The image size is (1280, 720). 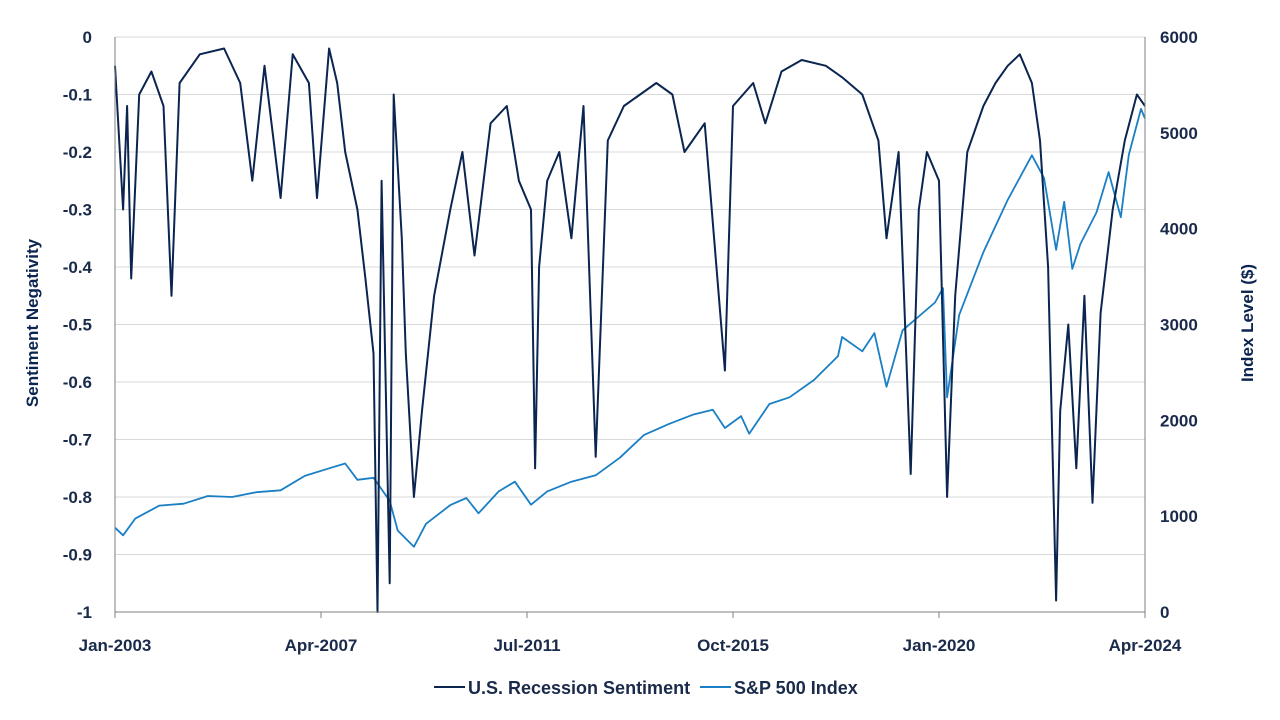 I want to click on x-tick-label: Jan-2020, so click(x=939, y=645).